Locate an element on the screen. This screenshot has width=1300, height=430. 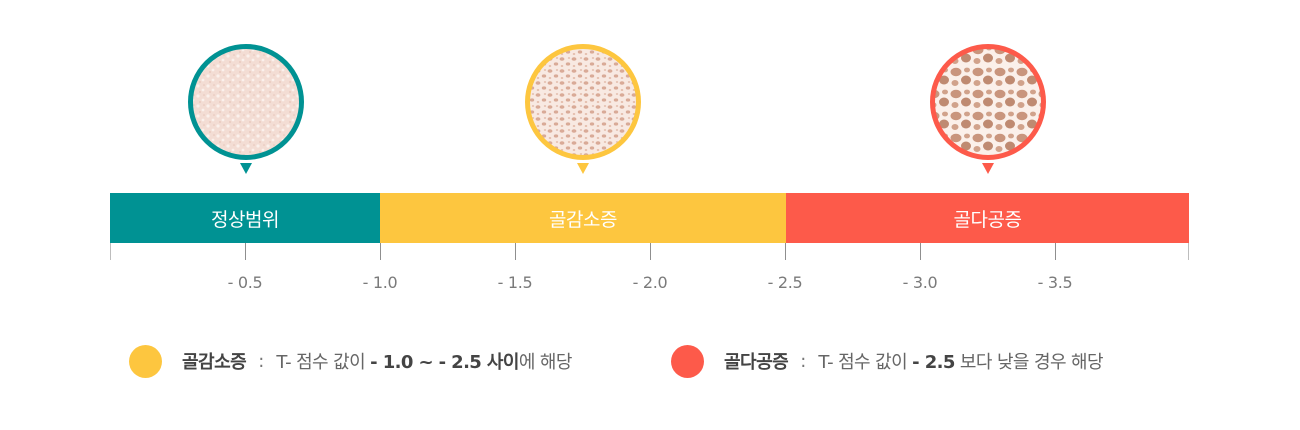
legend-text-post: 보다 낮을 경우 해당 is located at coordinates (1029, 362).